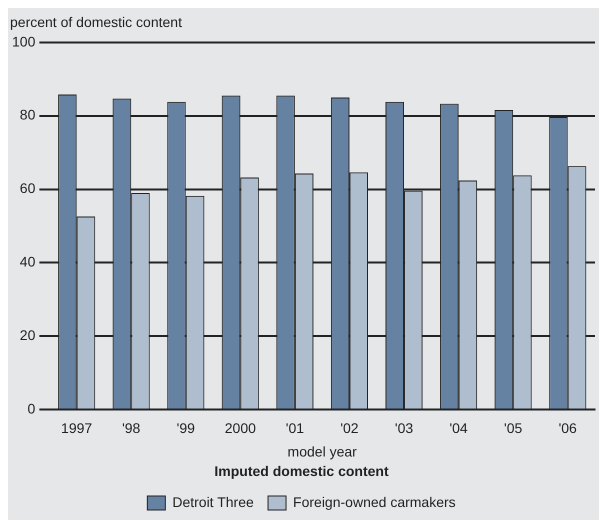 This screenshot has width=607, height=531. Describe the element at coordinates (28, 188) in the screenshot. I see `y-tick-label: 60` at that location.